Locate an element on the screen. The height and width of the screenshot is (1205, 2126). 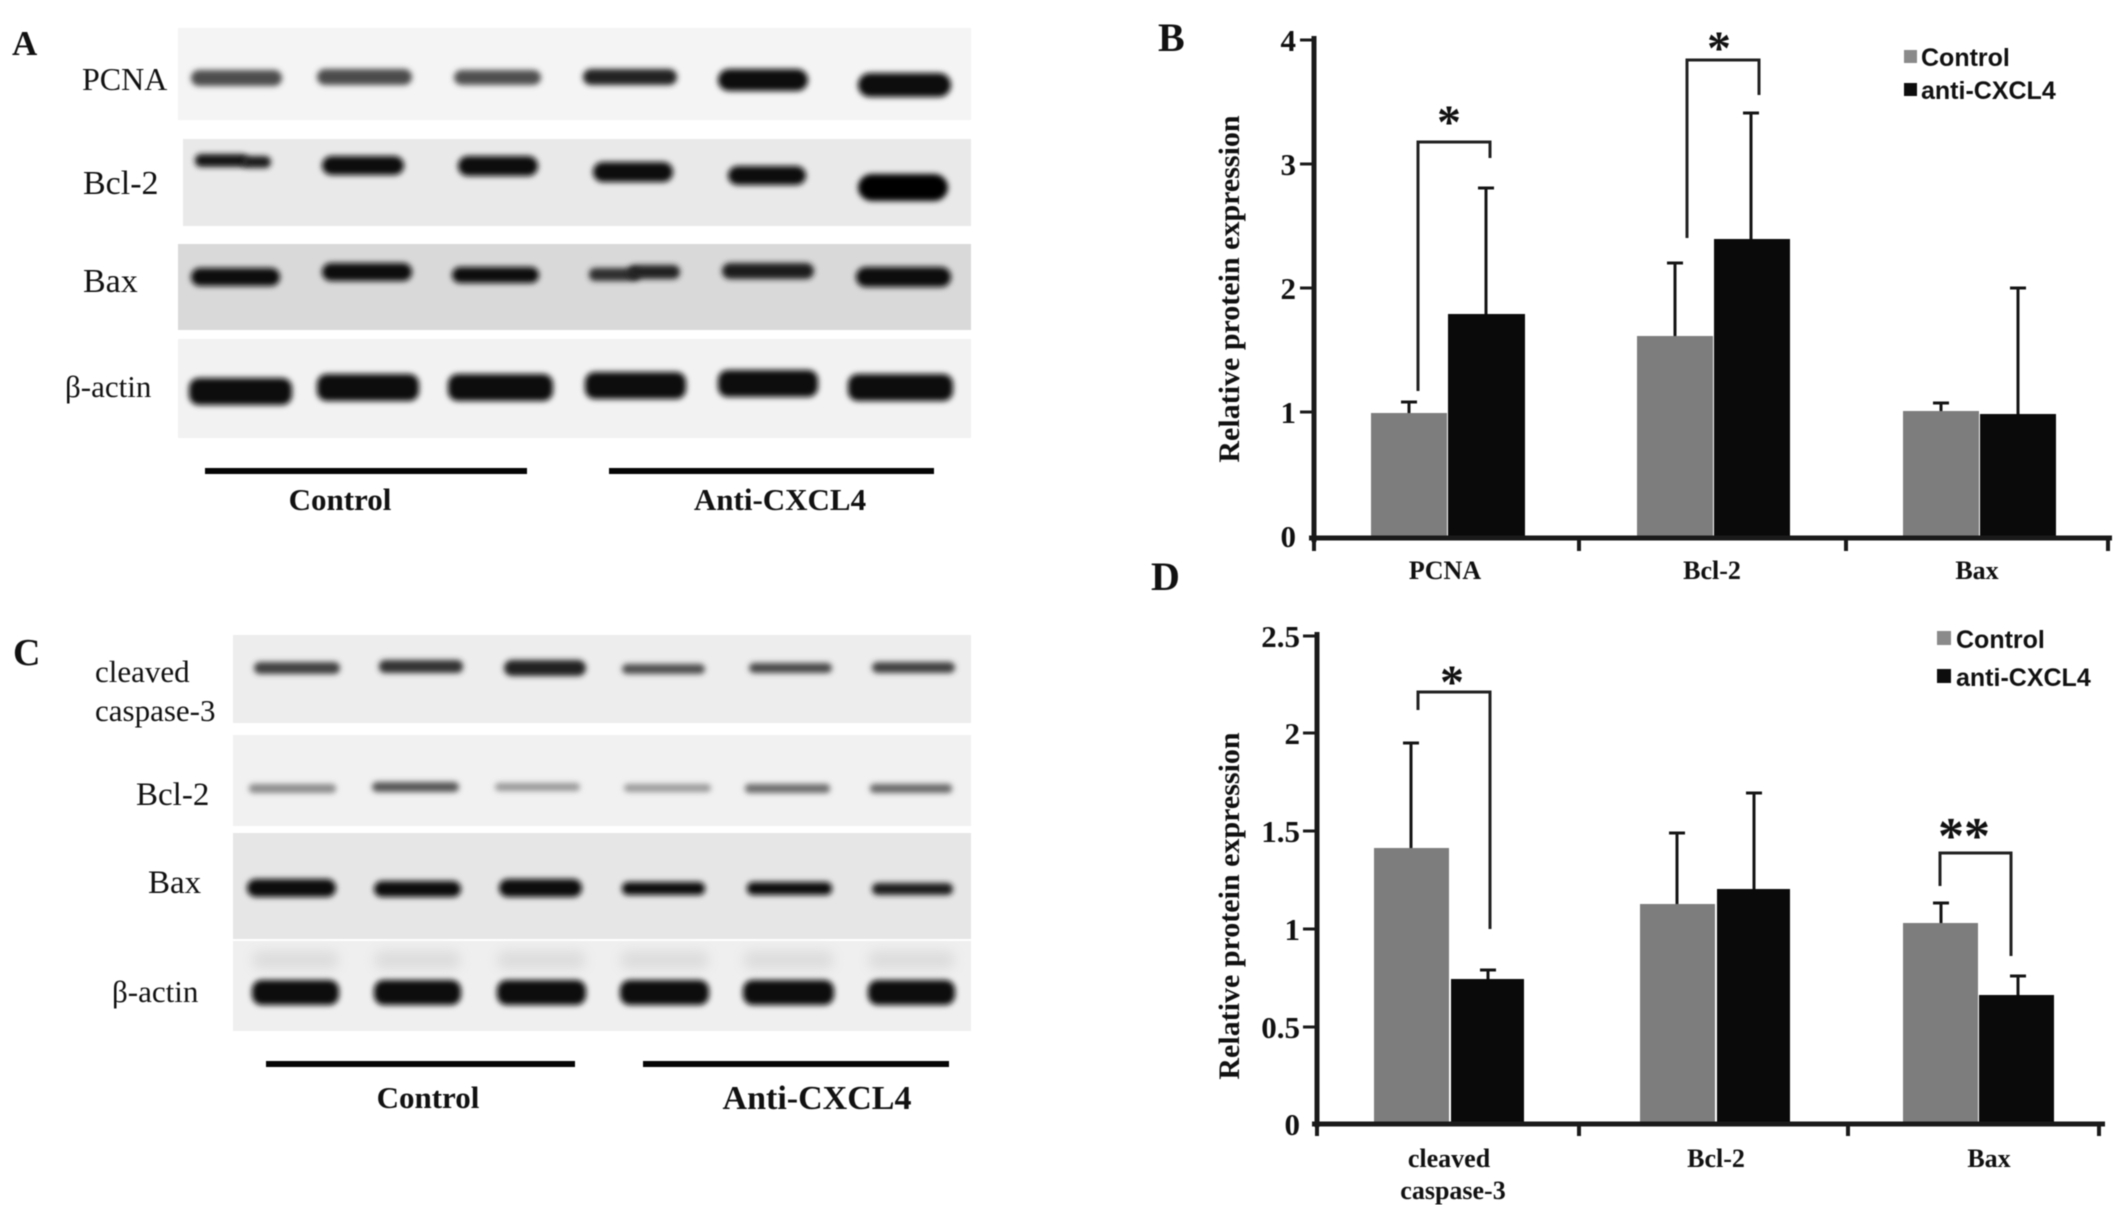
svg-text: A is located at coordinates (25, 43).